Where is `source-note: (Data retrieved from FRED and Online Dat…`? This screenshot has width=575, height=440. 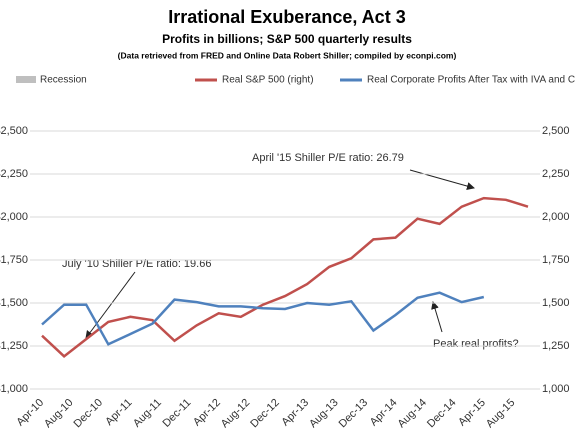
source-note: (Data retrieved from FRED and Online Dat… is located at coordinates (287, 55).